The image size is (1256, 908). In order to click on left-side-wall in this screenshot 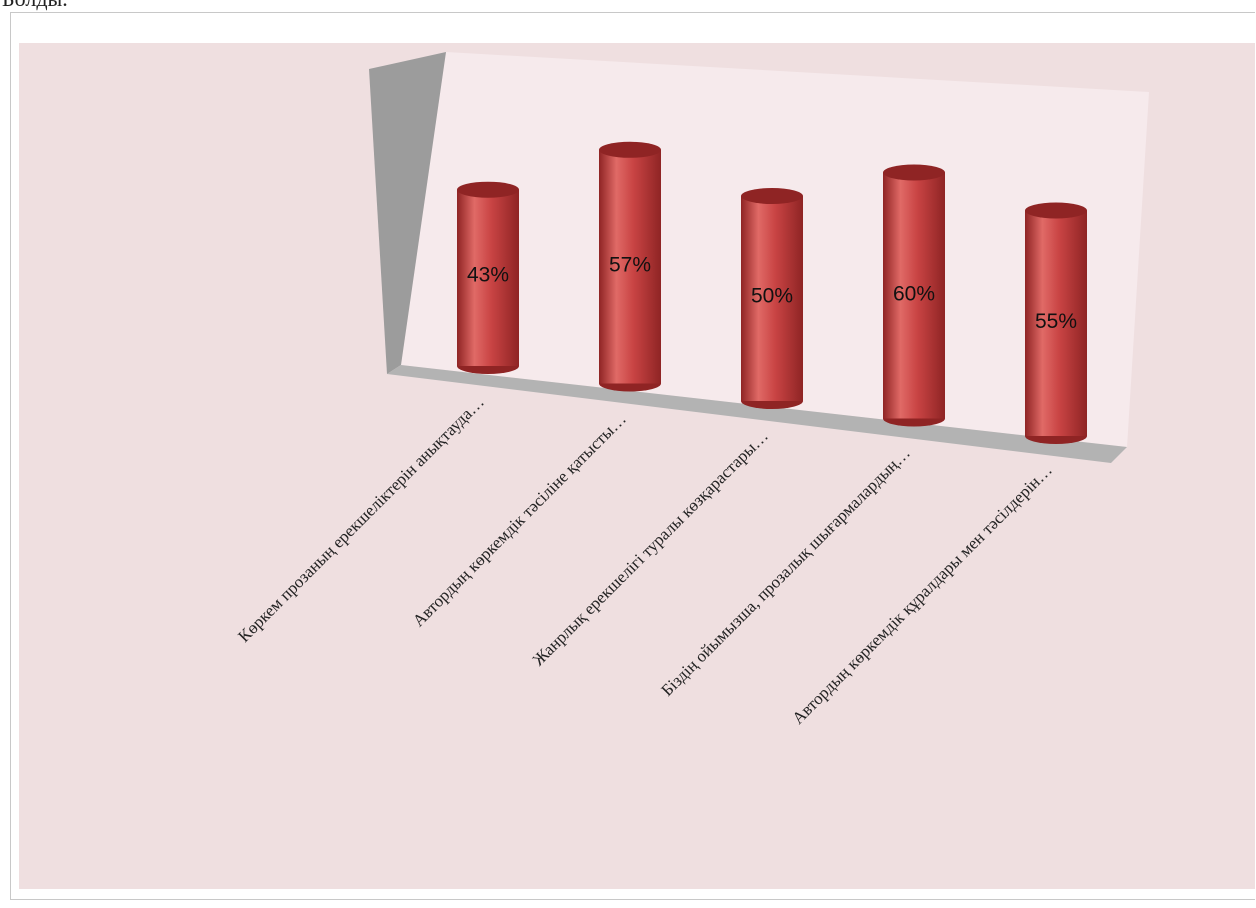, I will do `click(407, 213)`.